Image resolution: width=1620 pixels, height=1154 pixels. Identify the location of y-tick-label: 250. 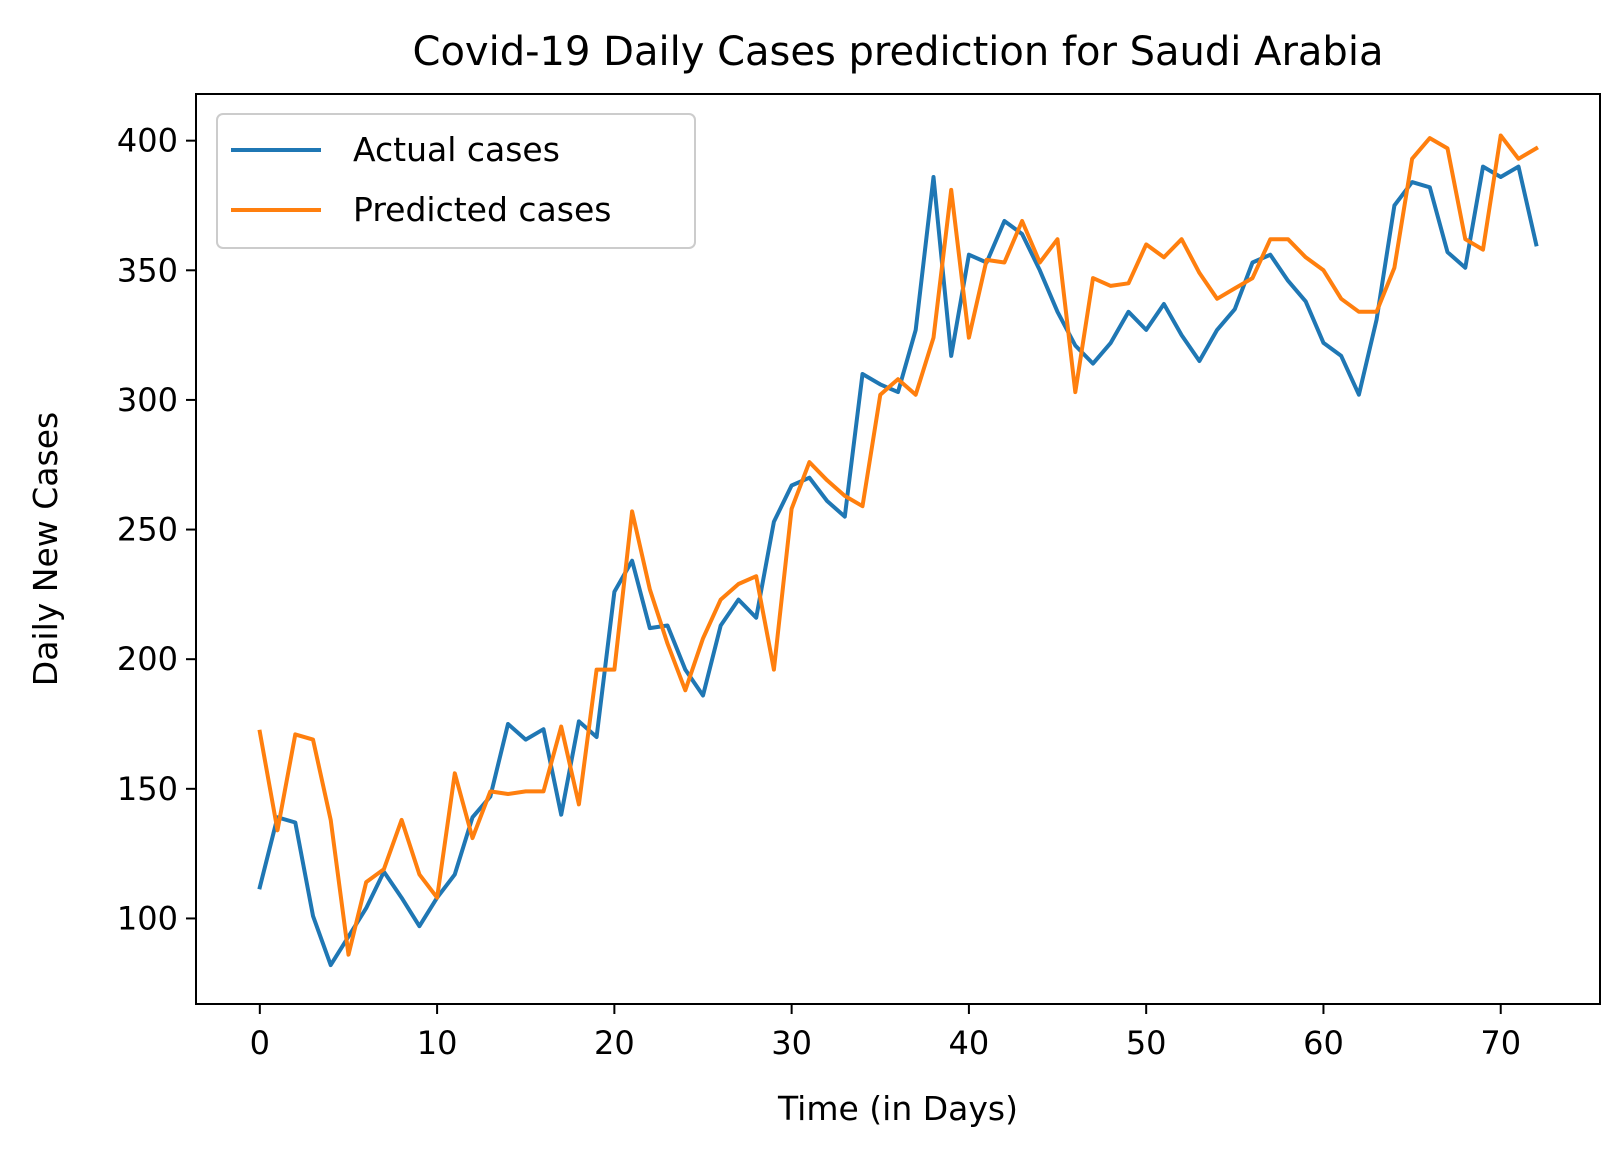
(147, 530).